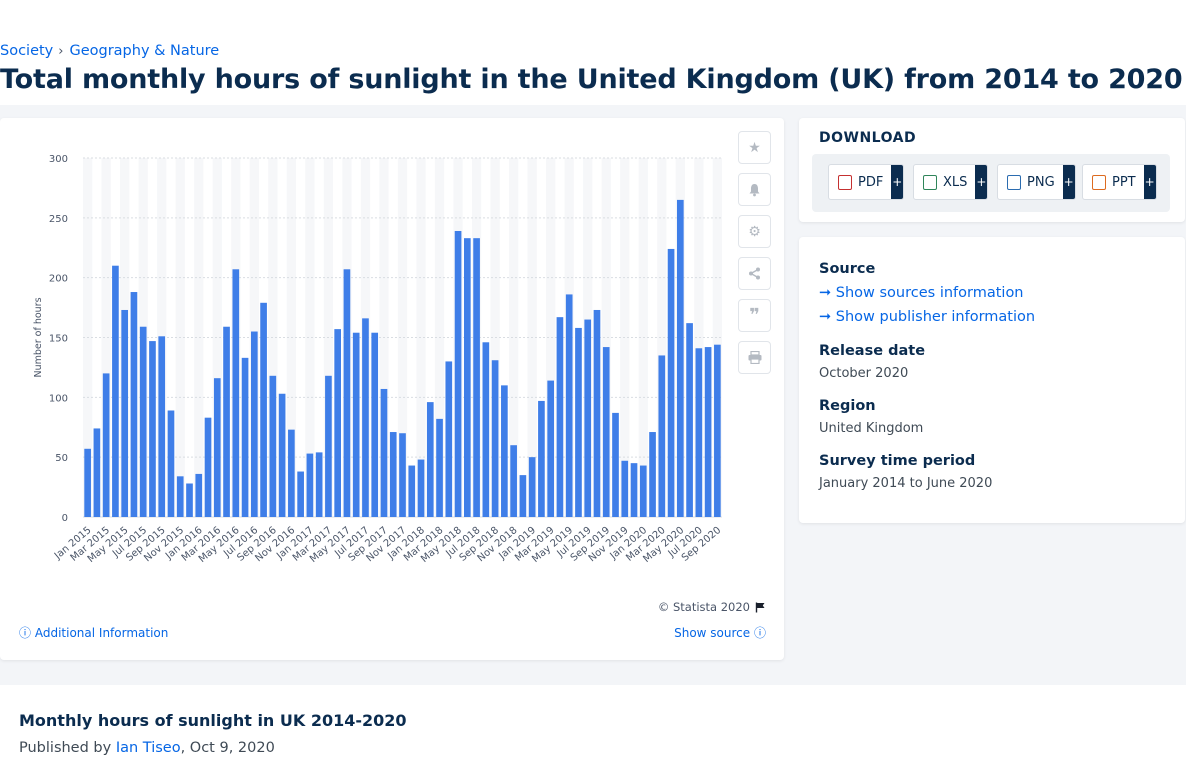  I want to click on additional-information-link: ⓘ Additional Information, so click(93, 632).